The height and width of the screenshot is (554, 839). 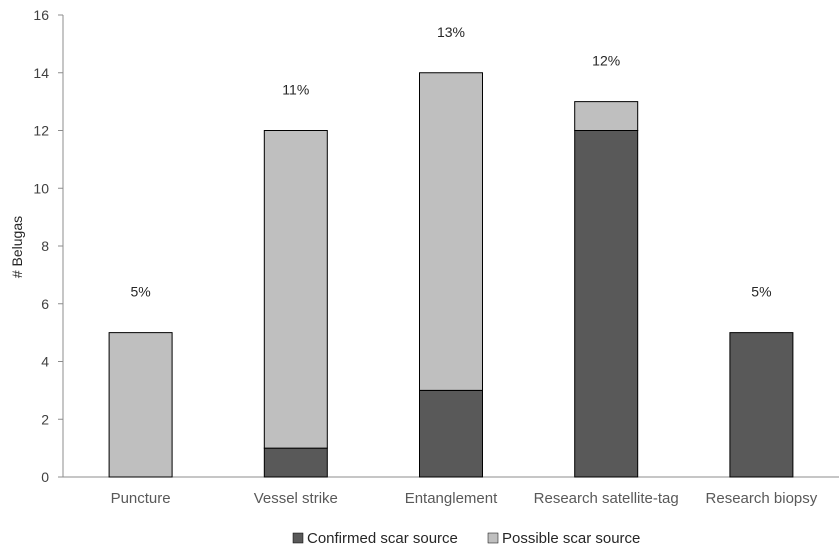 What do you see at coordinates (762, 498) in the screenshot?
I see `x-category-label: Research biopsy` at bounding box center [762, 498].